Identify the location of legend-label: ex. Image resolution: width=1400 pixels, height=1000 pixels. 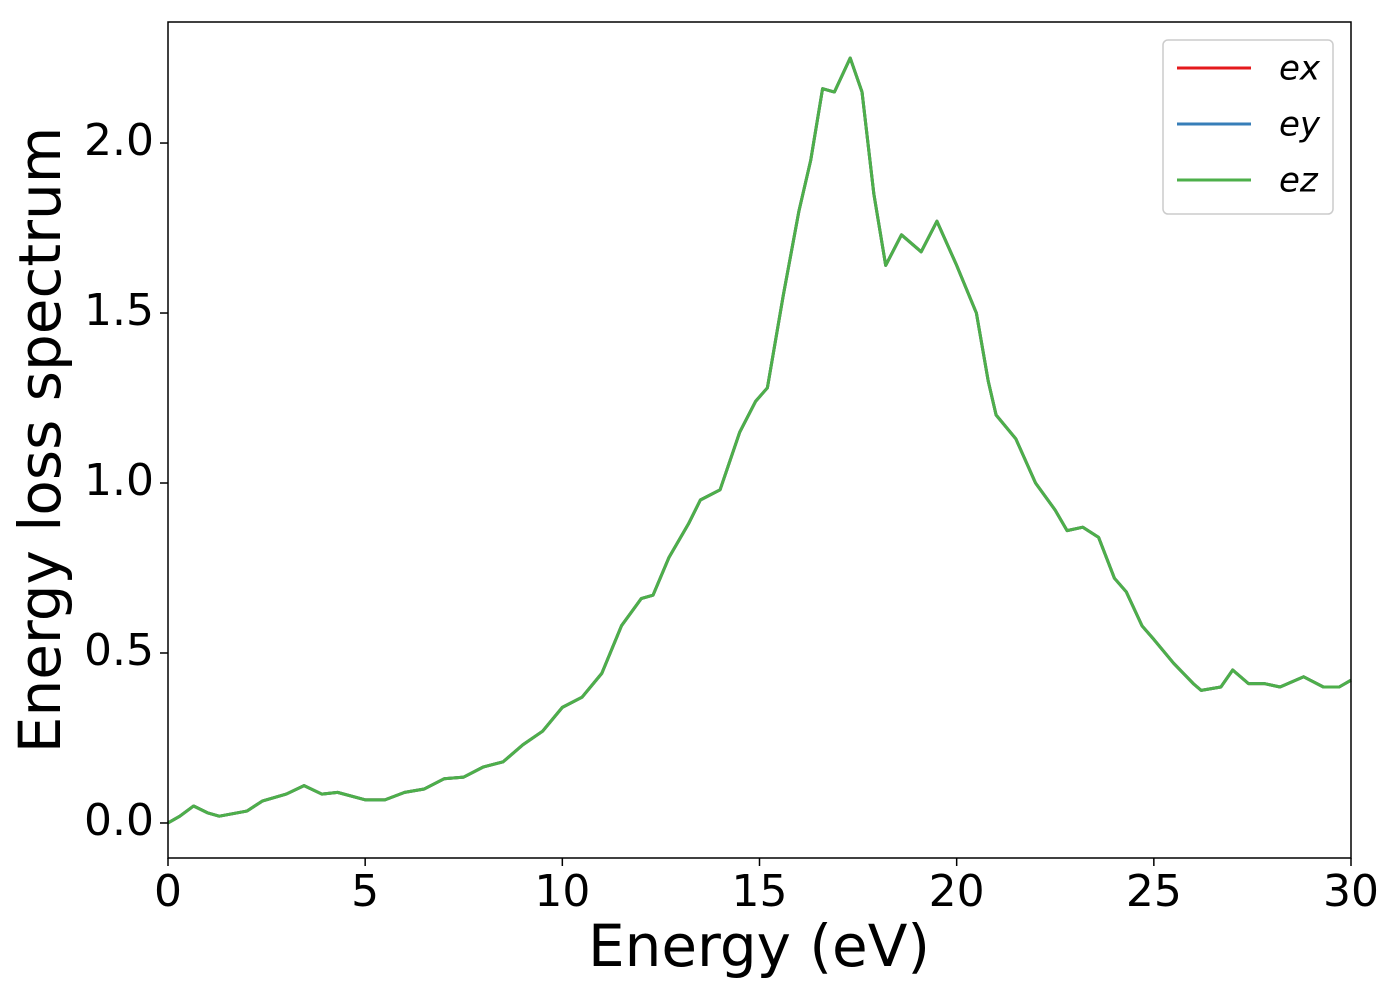
(1300, 69).